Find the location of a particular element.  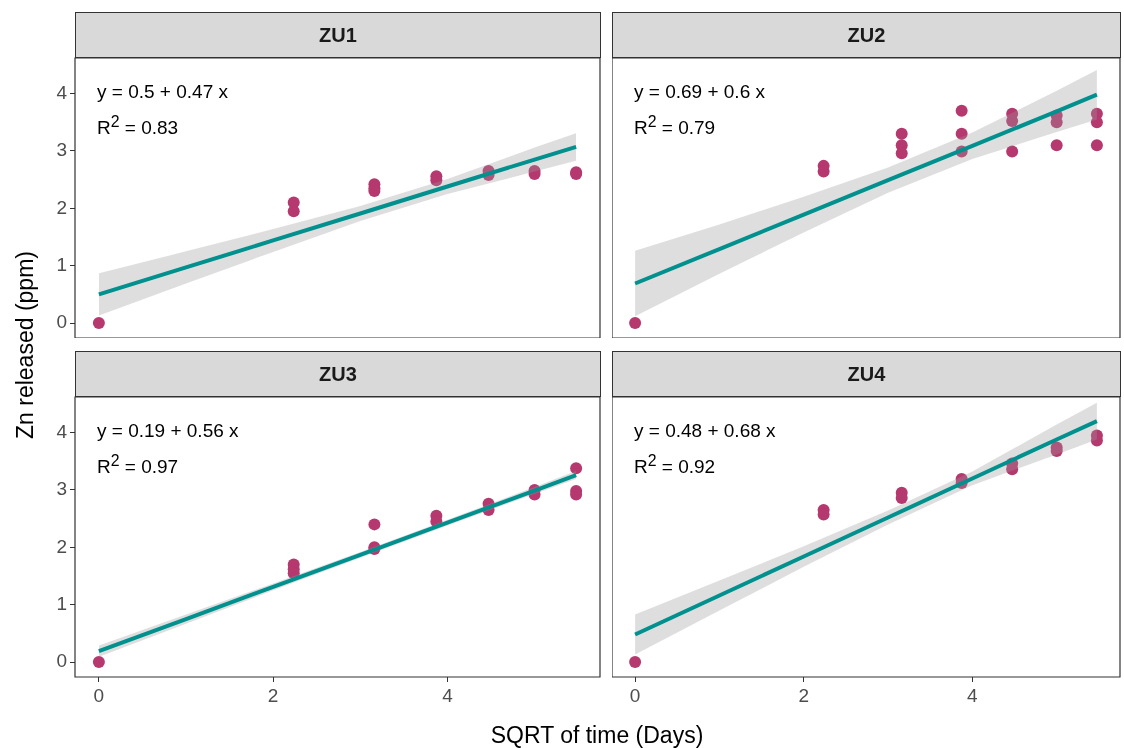

chart-title: ZU2 is located at coordinates (866, 35).